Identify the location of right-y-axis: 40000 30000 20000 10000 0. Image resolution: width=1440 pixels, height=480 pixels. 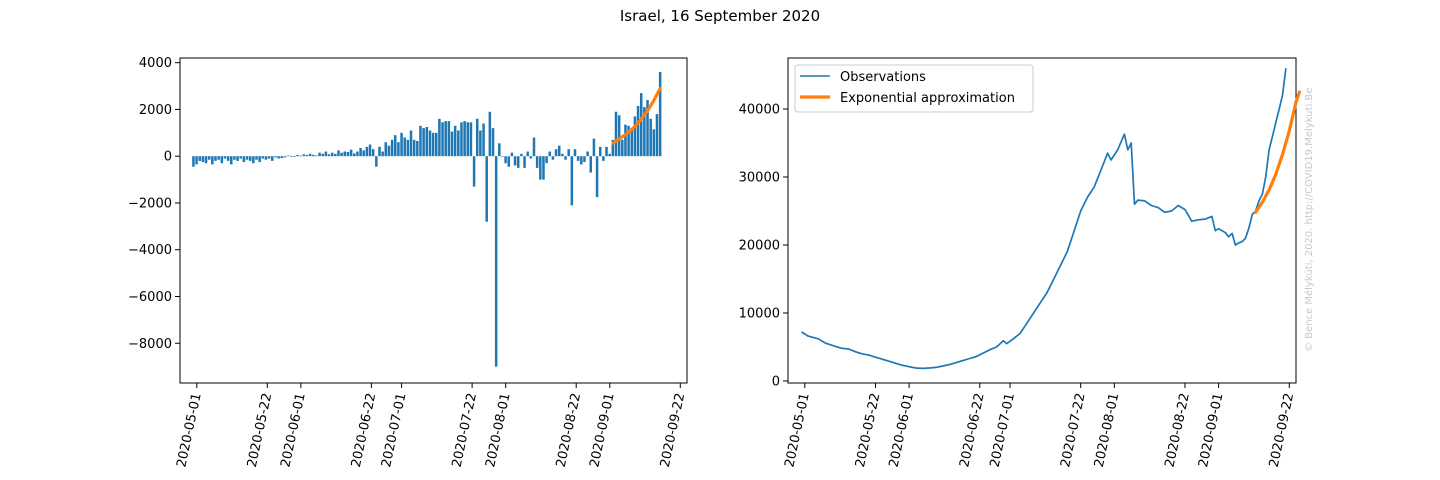
(763, 245).